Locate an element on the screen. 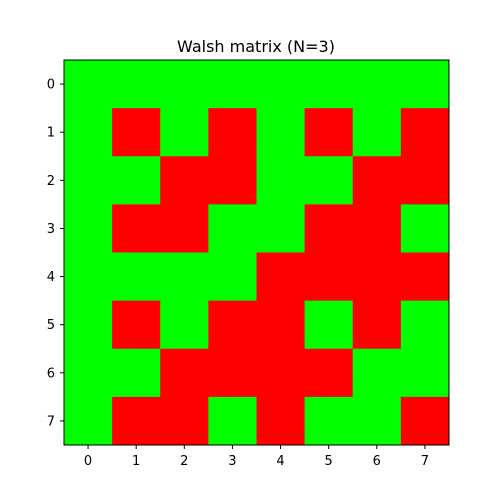 The height and width of the screenshot is (500, 500). x-tick-label: 6 is located at coordinates (377, 461).